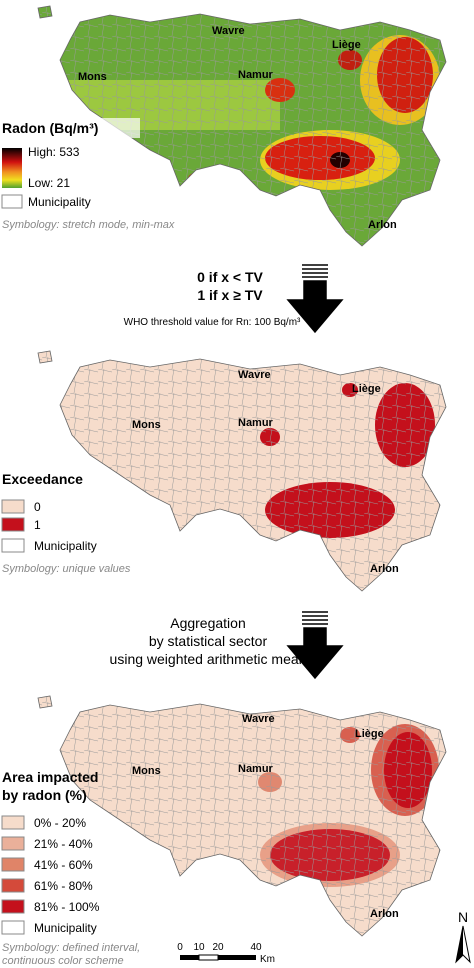  I want to click on step-note: WHO threshold value for Rn: 100 Bq/m³, so click(212, 322).